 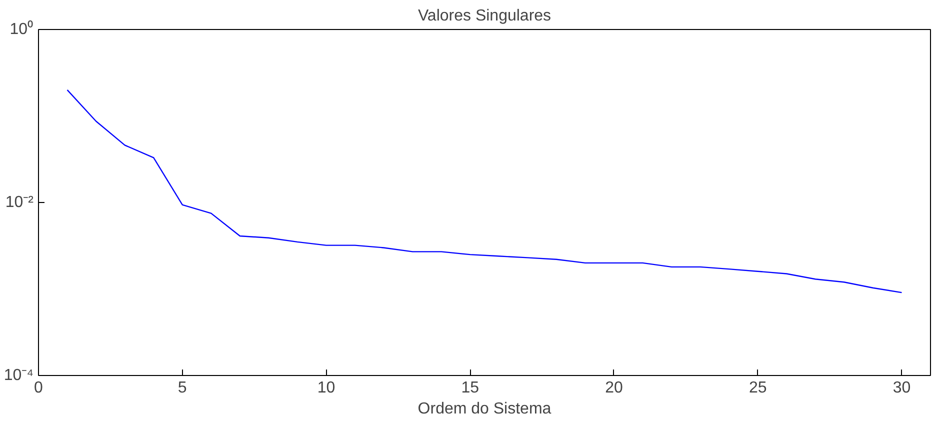 I want to click on x-tick-label: 20, so click(x=614, y=388).